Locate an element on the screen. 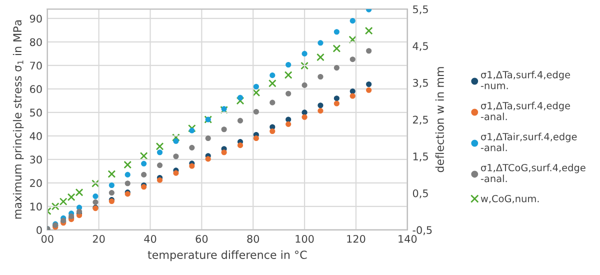 The height and width of the screenshot is (275, 600). y2-tick-label: -0,5 is located at coordinates (422, 231).